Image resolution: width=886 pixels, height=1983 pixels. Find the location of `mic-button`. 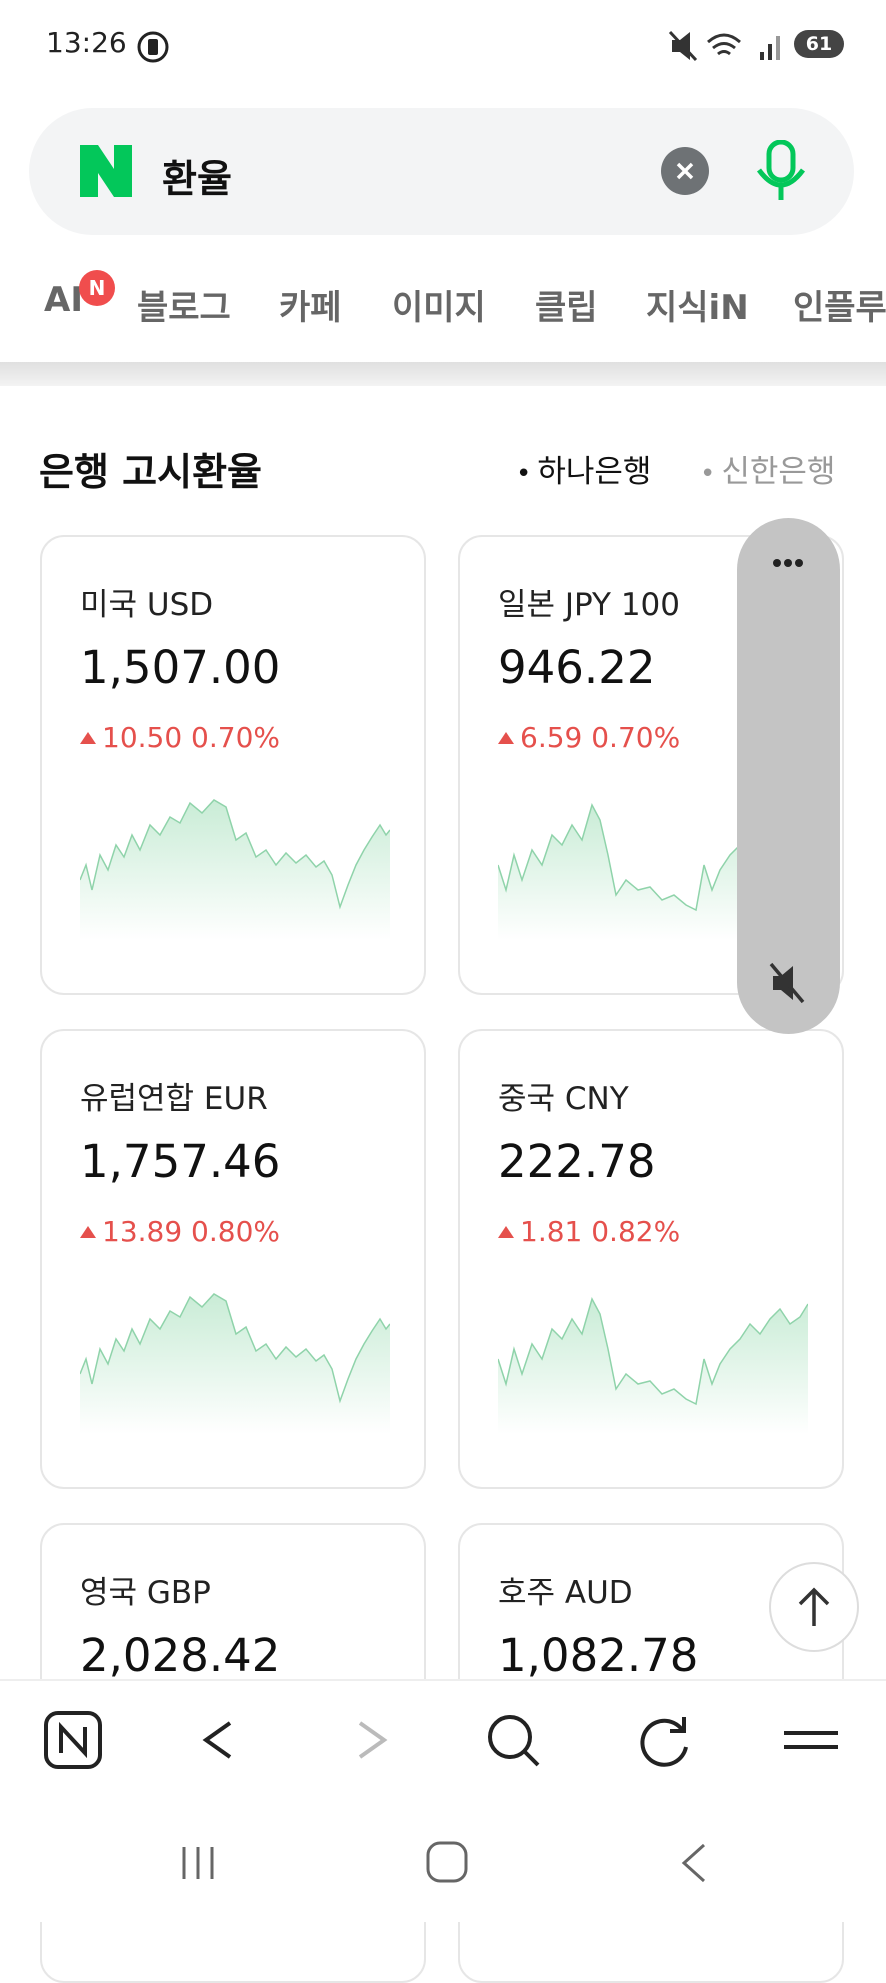

mic-button is located at coordinates (781, 172).